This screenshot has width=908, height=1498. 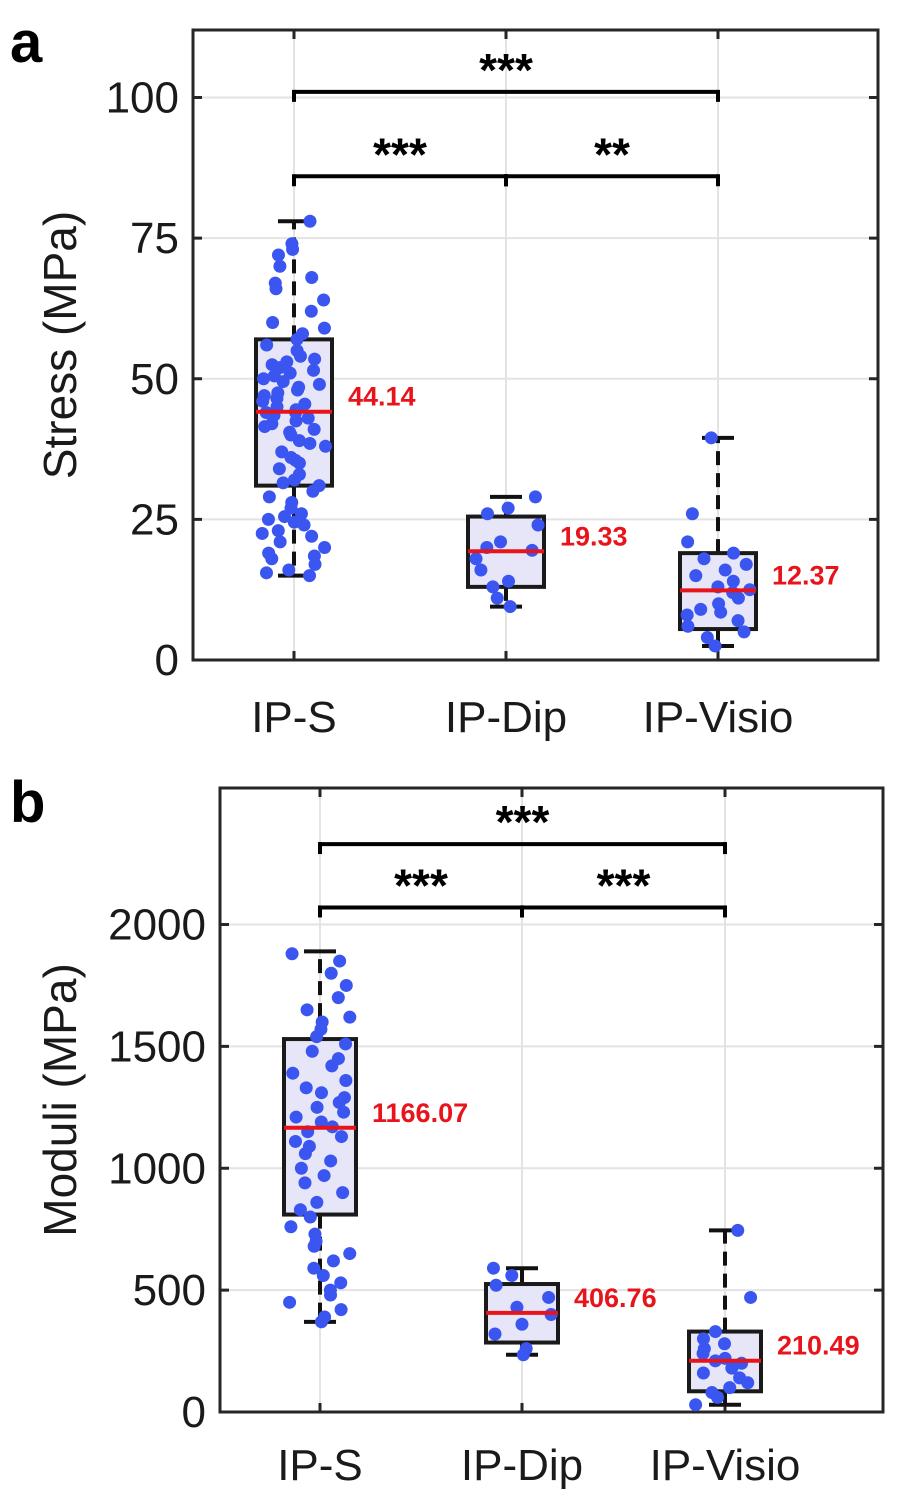 What do you see at coordinates (157, 925) in the screenshot?
I see `ytick-label: 2000` at bounding box center [157, 925].